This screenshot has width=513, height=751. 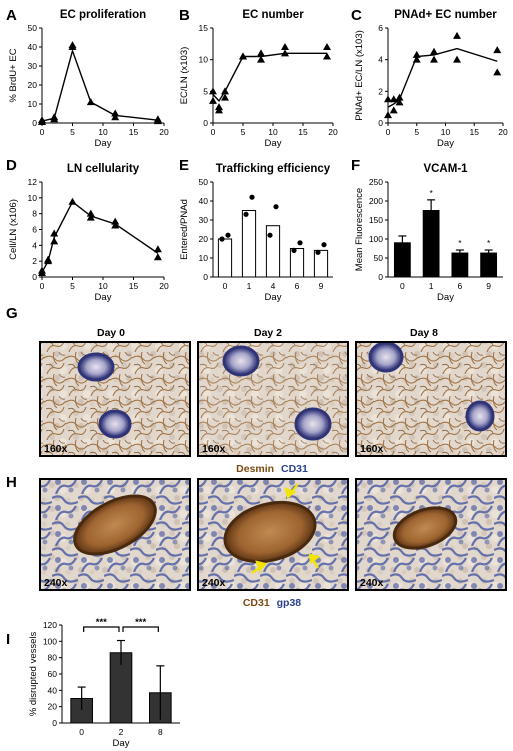 I want to click on y-tick-label: 15, so click(x=204, y=28).